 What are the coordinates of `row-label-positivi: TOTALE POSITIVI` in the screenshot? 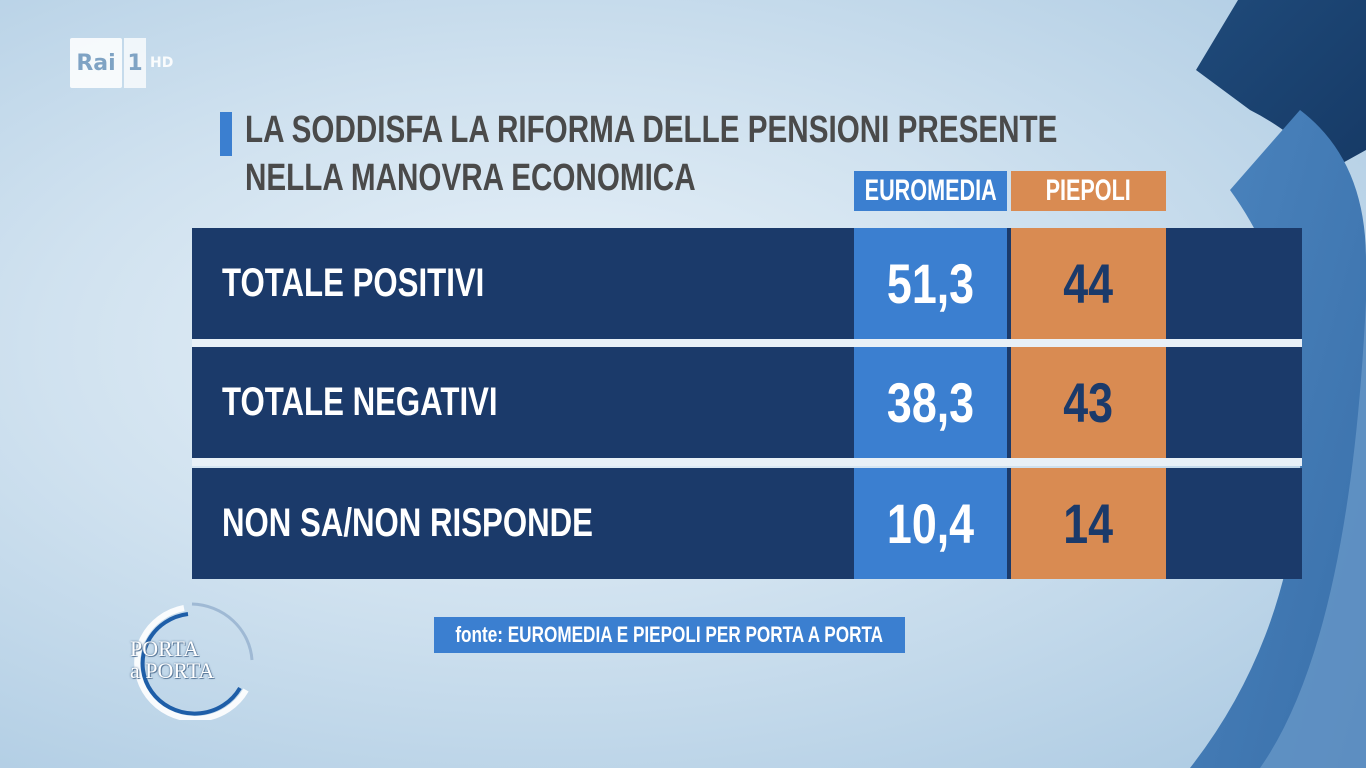 It's located at (353, 283).